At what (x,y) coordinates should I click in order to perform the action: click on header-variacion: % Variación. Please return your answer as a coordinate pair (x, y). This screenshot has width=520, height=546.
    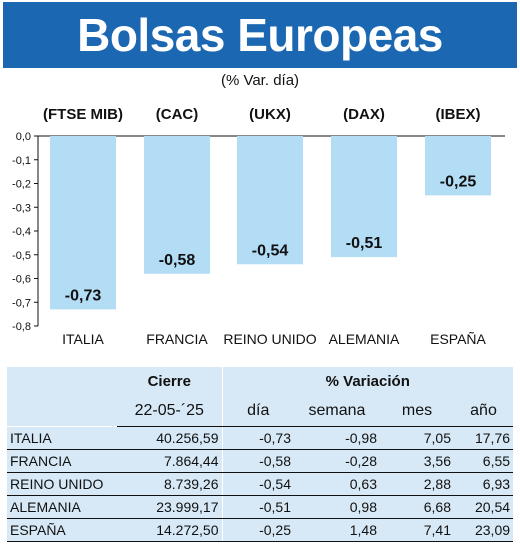
    Looking at the image, I should click on (367, 382).